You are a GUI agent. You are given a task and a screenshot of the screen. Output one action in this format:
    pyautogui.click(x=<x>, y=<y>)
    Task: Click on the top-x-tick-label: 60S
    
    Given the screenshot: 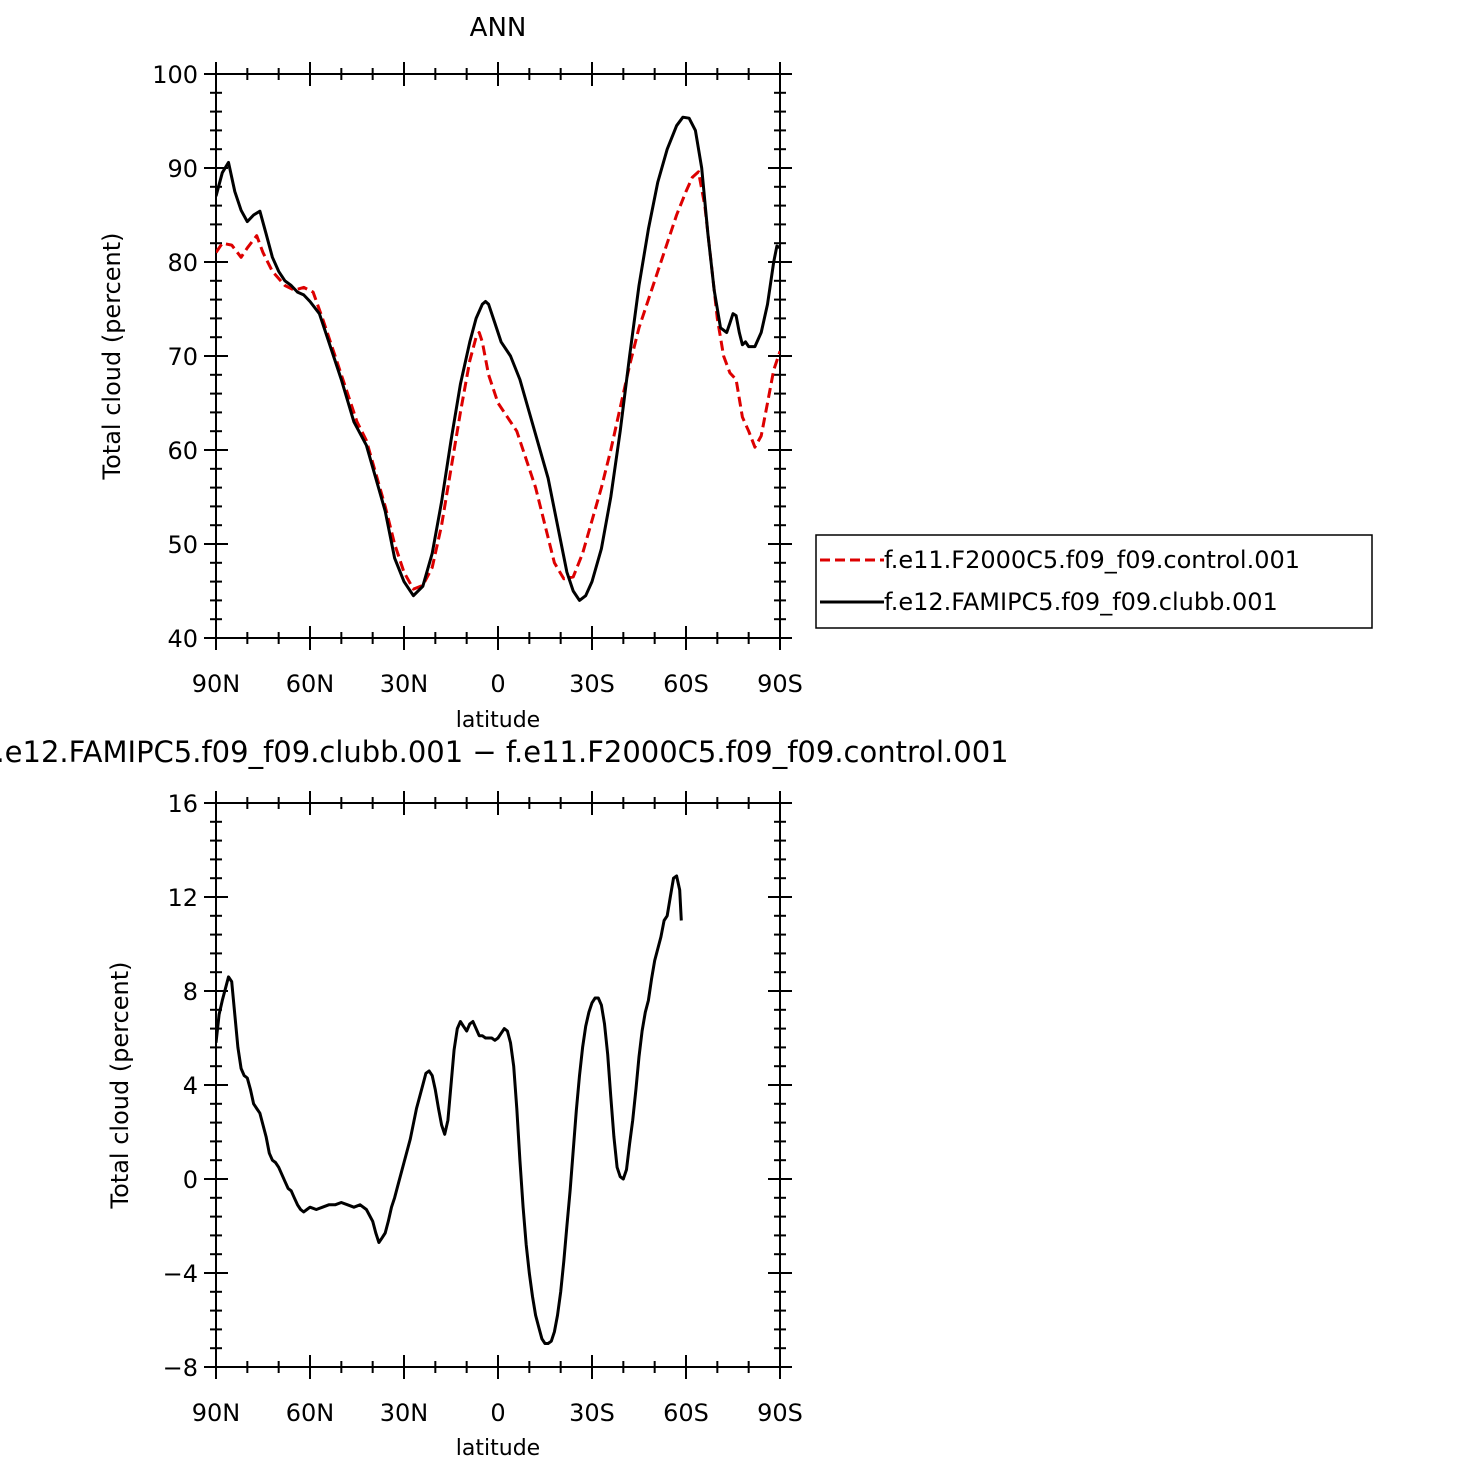 What is the action you would take?
    pyautogui.click(x=686, y=684)
    